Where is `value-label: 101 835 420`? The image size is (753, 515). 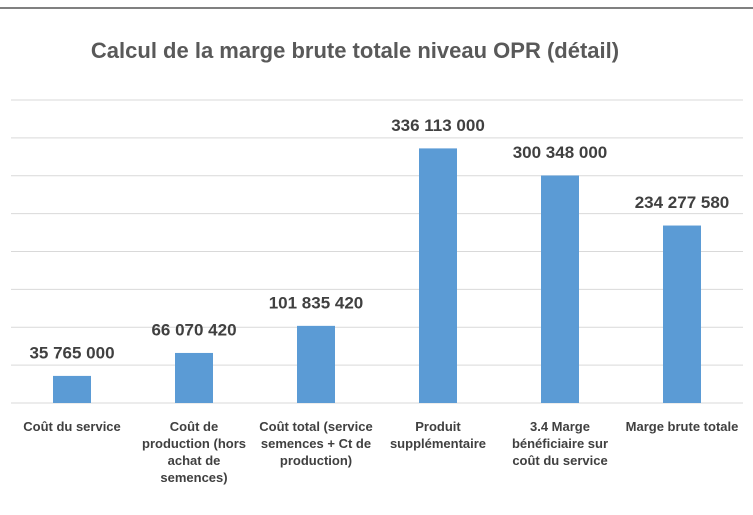 value-label: 101 835 420 is located at coordinates (316, 302).